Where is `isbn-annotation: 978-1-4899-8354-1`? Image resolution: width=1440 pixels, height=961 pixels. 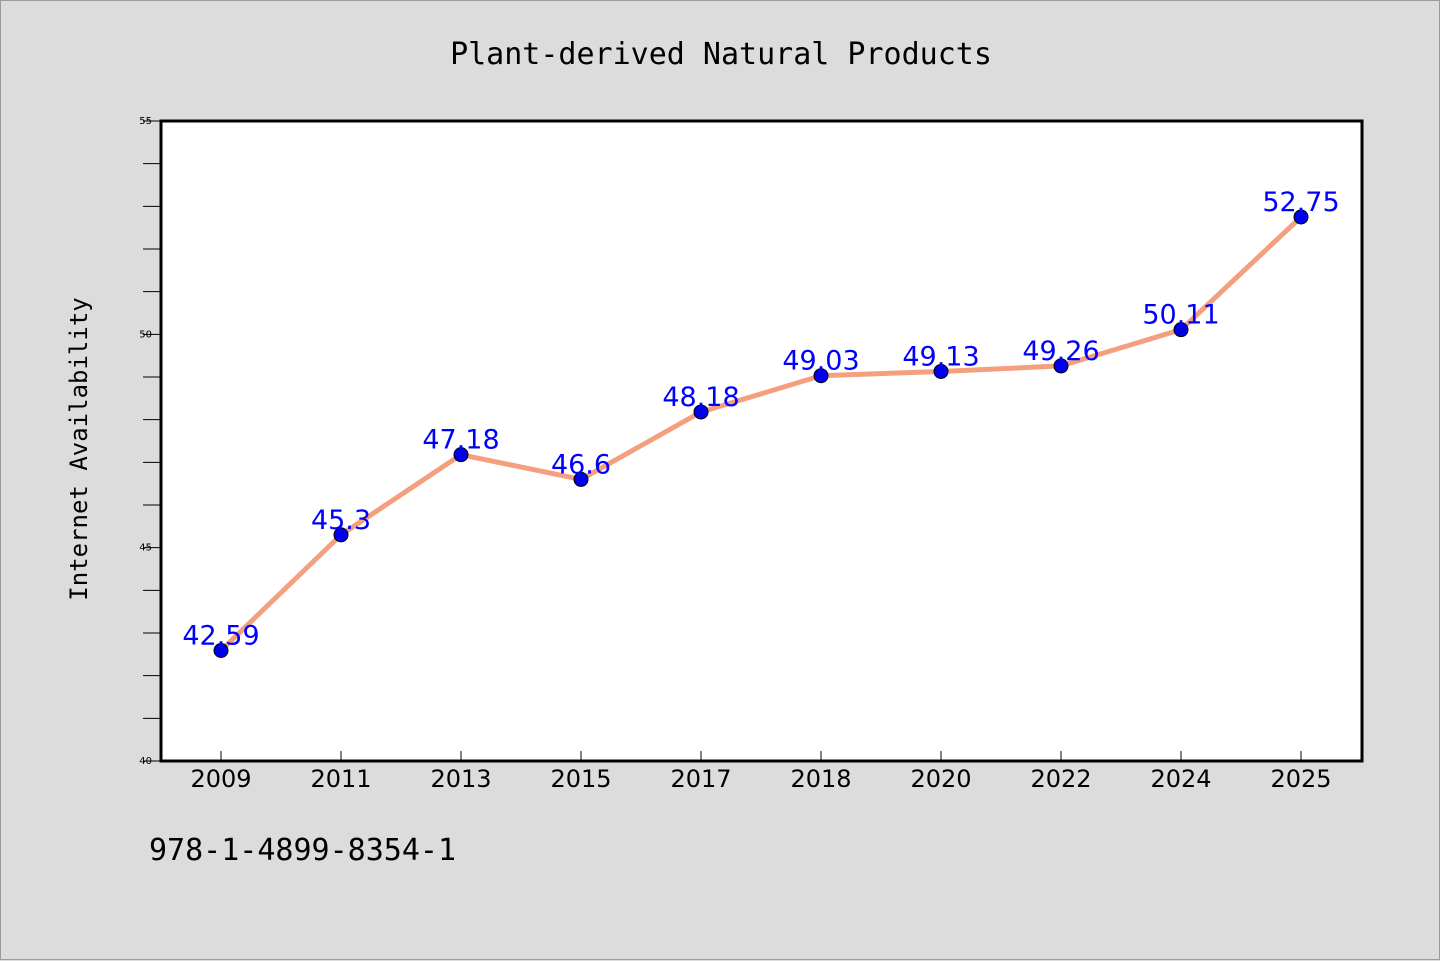
isbn-annotation: 978-1-4899-8354-1 is located at coordinates (303, 850).